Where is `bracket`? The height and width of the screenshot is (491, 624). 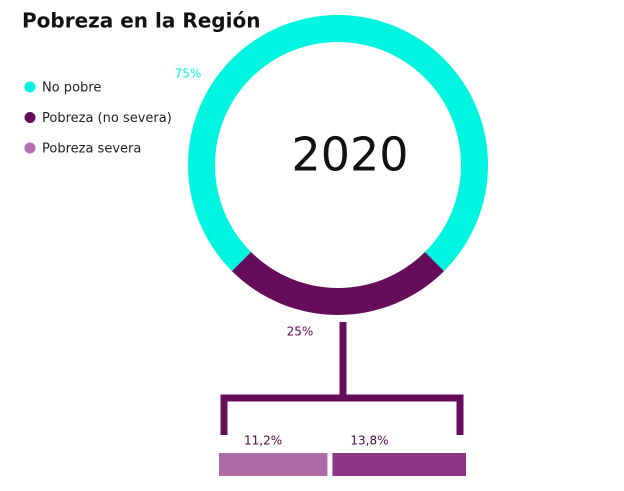 bracket is located at coordinates (342, 378).